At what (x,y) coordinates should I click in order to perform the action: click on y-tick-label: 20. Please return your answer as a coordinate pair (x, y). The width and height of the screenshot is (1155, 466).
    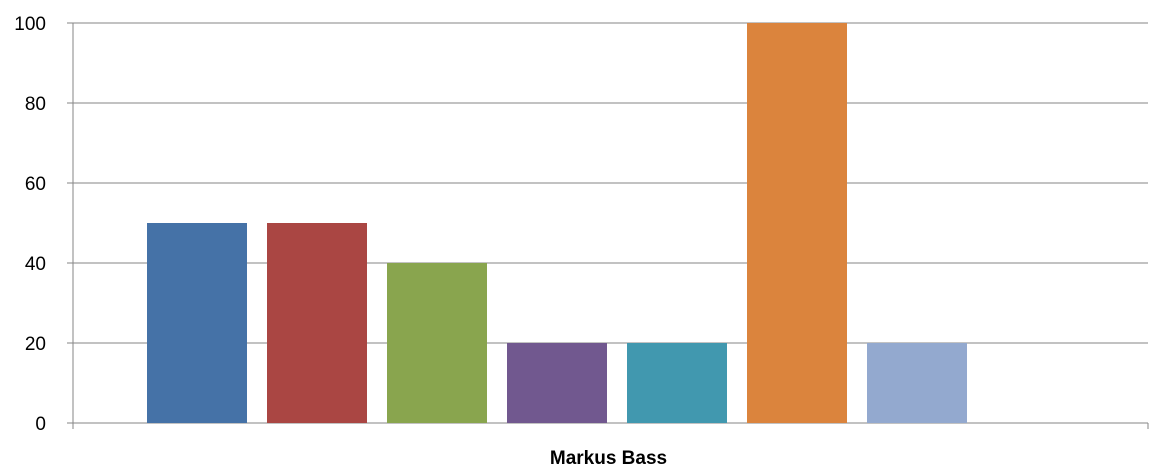
    Looking at the image, I should click on (35, 344).